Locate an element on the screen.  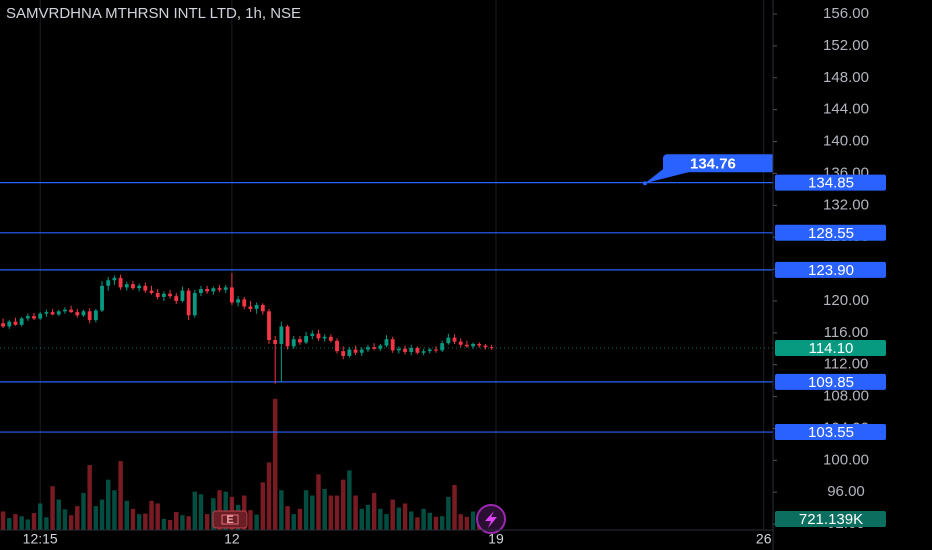
x-tick-label: 26 is located at coordinates (764, 539).